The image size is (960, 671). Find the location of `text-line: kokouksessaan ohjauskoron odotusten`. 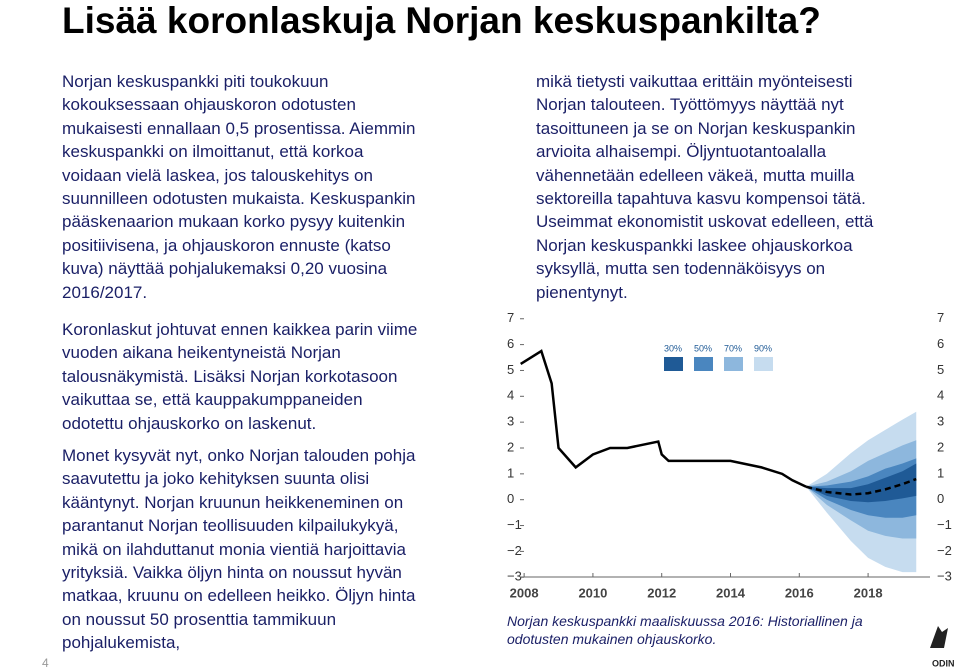

text-line: kokouksessaan ohjauskoron odotusten is located at coordinates (209, 105).